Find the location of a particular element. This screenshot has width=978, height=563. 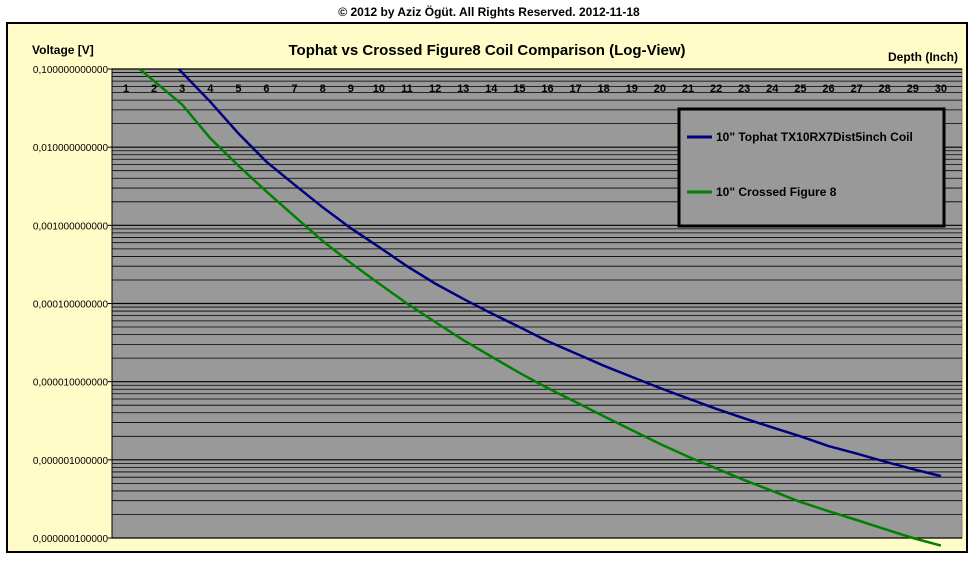

x-tick-label: 6 is located at coordinates (266, 89).